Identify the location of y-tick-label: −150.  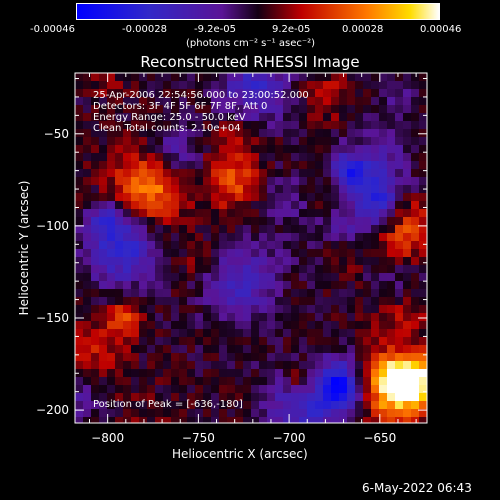
(52, 318).